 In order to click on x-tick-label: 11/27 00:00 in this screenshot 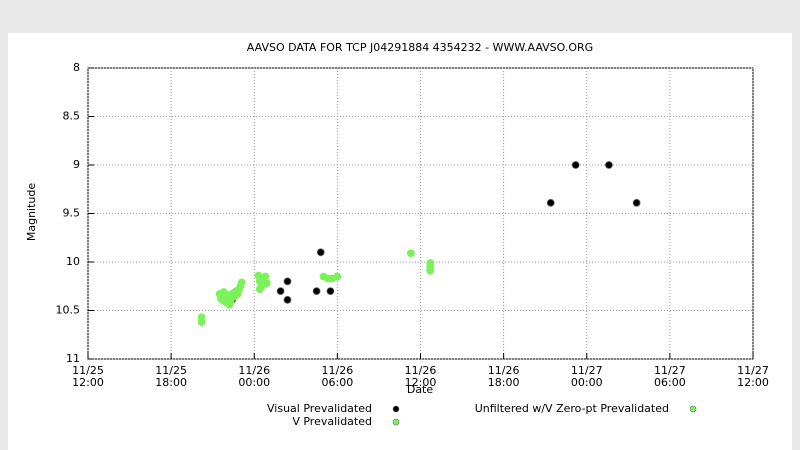, I will do `click(587, 376)`.